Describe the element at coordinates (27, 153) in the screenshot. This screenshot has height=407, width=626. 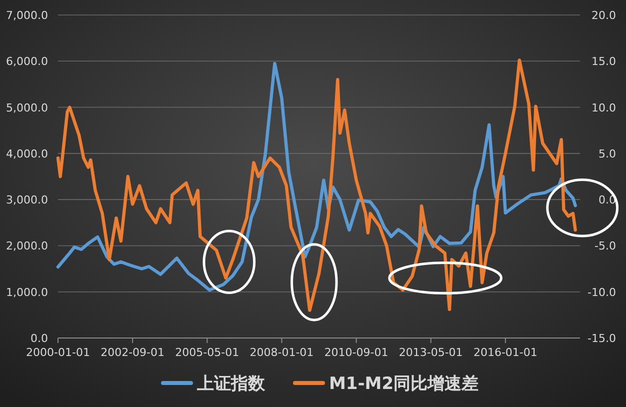
I see `y-tick-label: 4,000.0` at that location.